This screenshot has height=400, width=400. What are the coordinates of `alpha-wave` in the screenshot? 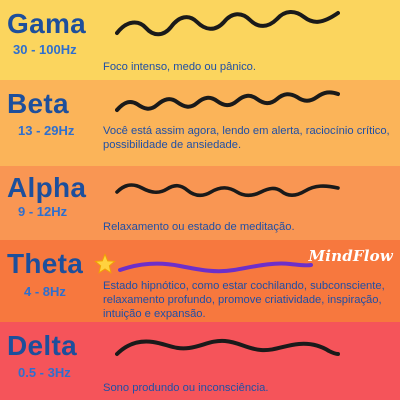 It's located at (227, 190).